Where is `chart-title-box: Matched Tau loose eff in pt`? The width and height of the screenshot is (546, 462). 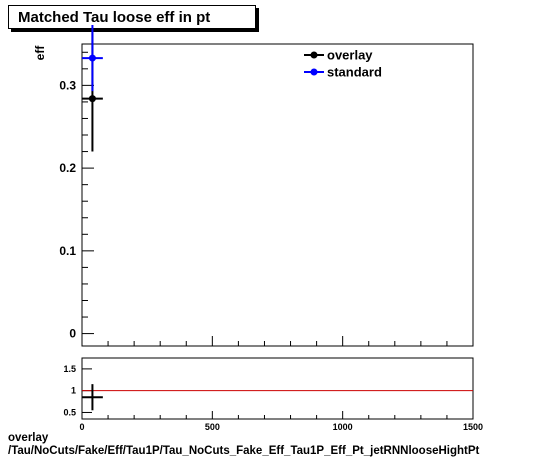
chart-title-box: Matched Tau loose eff in pt is located at coordinates (132, 17).